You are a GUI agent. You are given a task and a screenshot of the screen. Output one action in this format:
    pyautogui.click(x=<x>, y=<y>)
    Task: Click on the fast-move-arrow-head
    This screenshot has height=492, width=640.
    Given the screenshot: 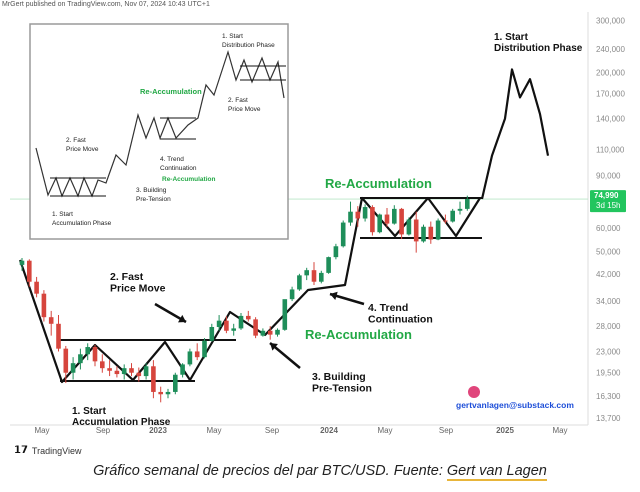 What is the action you would take?
    pyautogui.click(x=182, y=318)
    